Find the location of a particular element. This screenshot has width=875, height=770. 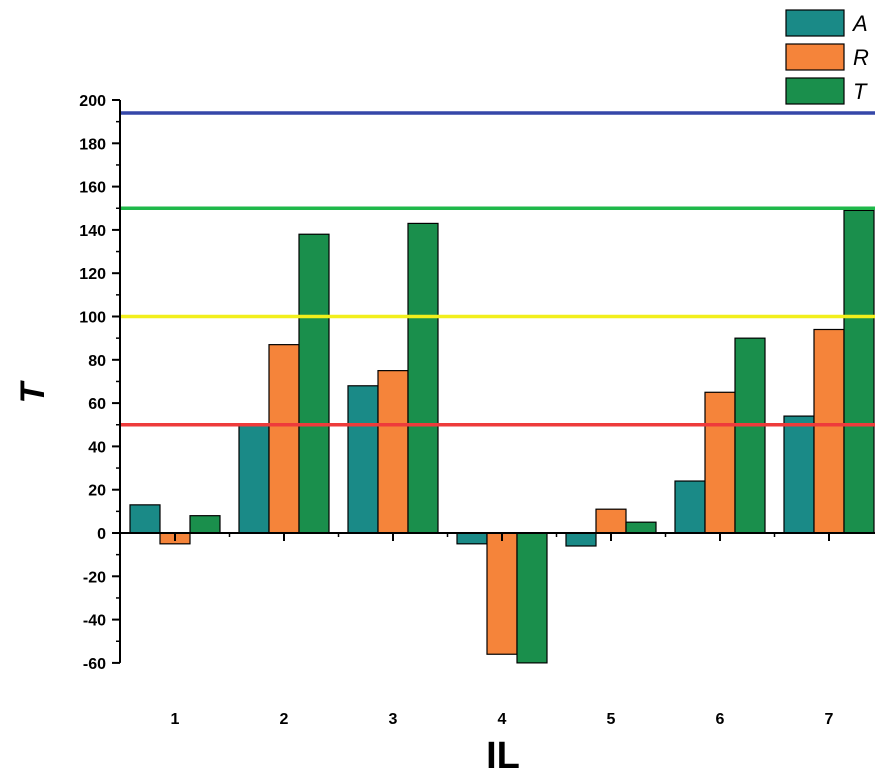

y-tick-label: 0 is located at coordinates (101, 534).